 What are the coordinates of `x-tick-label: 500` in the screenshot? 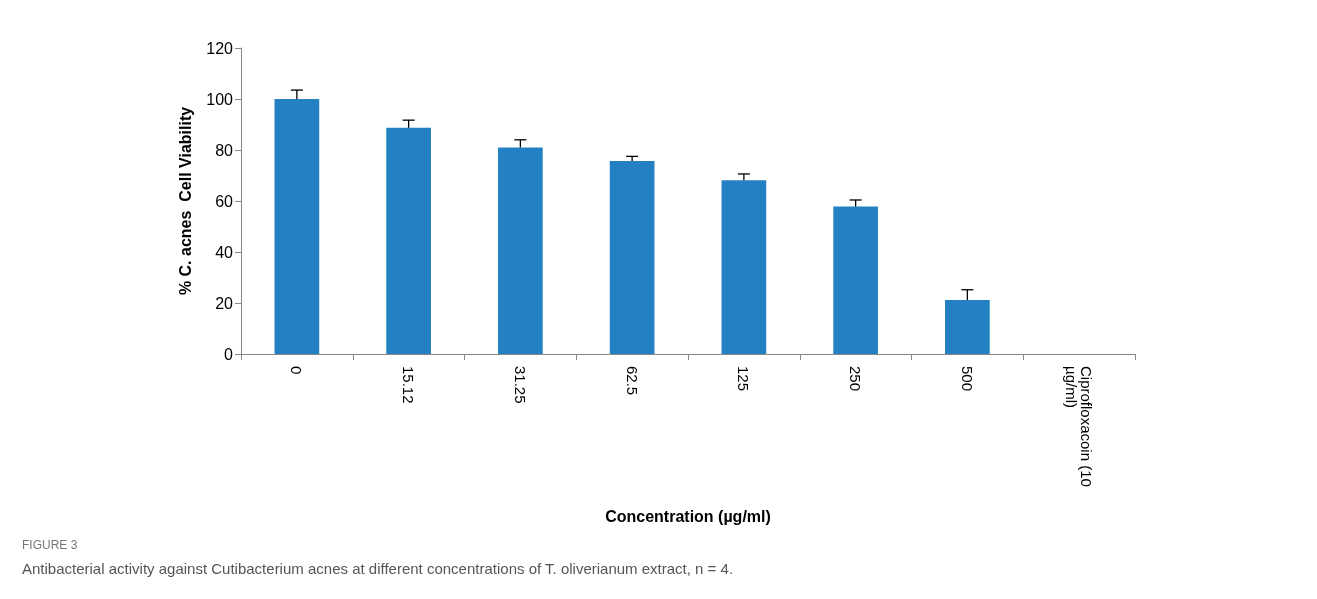 It's located at (967, 379).